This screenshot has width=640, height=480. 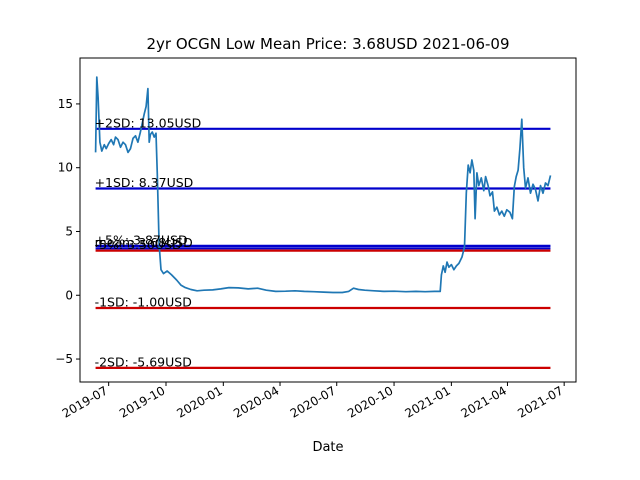 I want to click on reference-line-label-4: -5%: 3.50USD, so click(x=138, y=244).